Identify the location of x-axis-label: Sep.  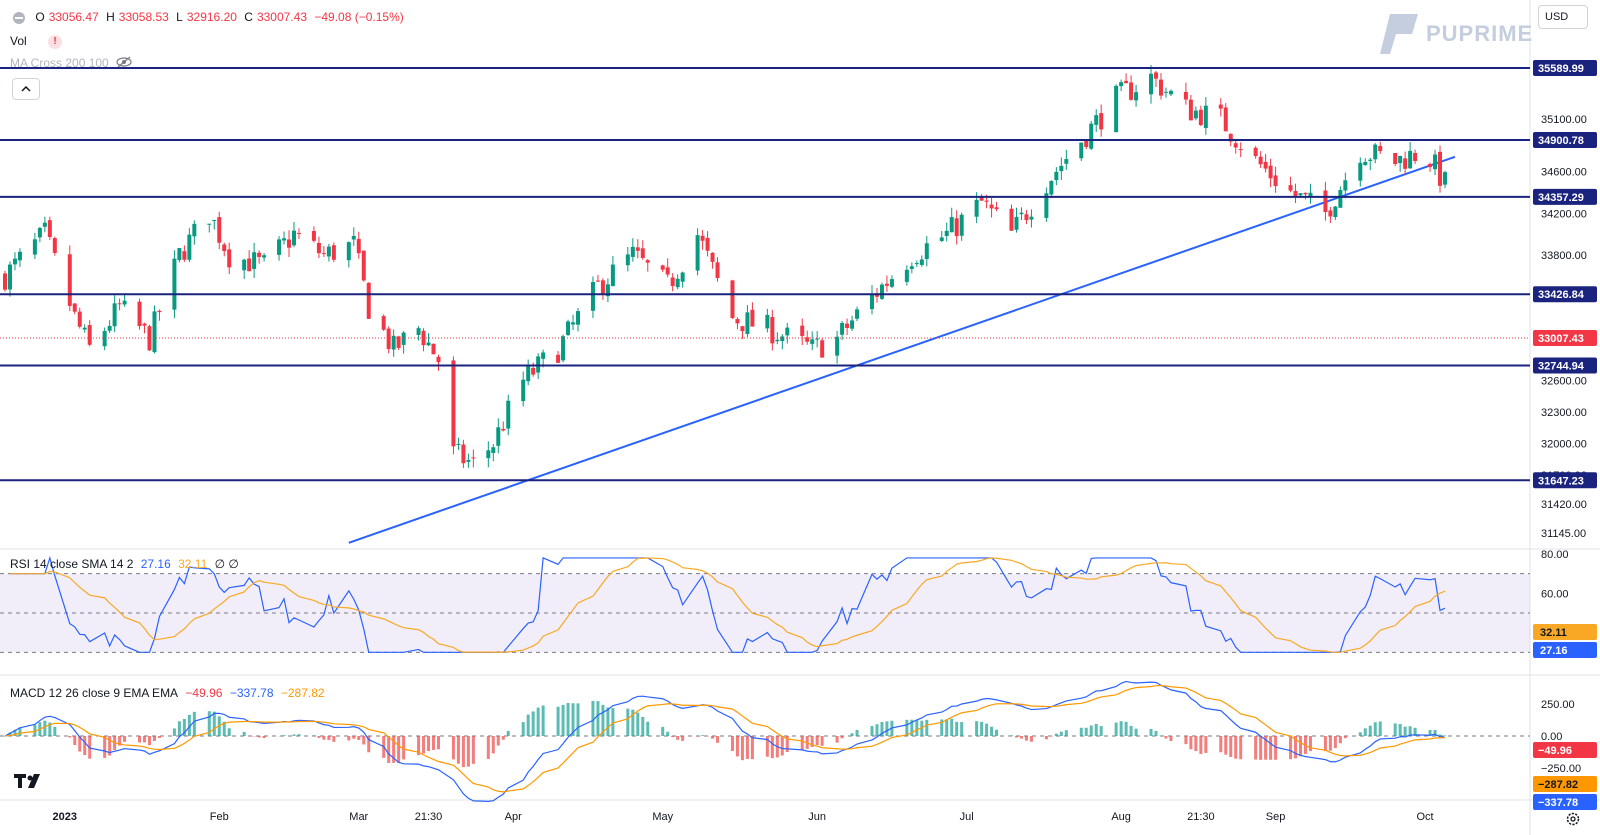
(1276, 817).